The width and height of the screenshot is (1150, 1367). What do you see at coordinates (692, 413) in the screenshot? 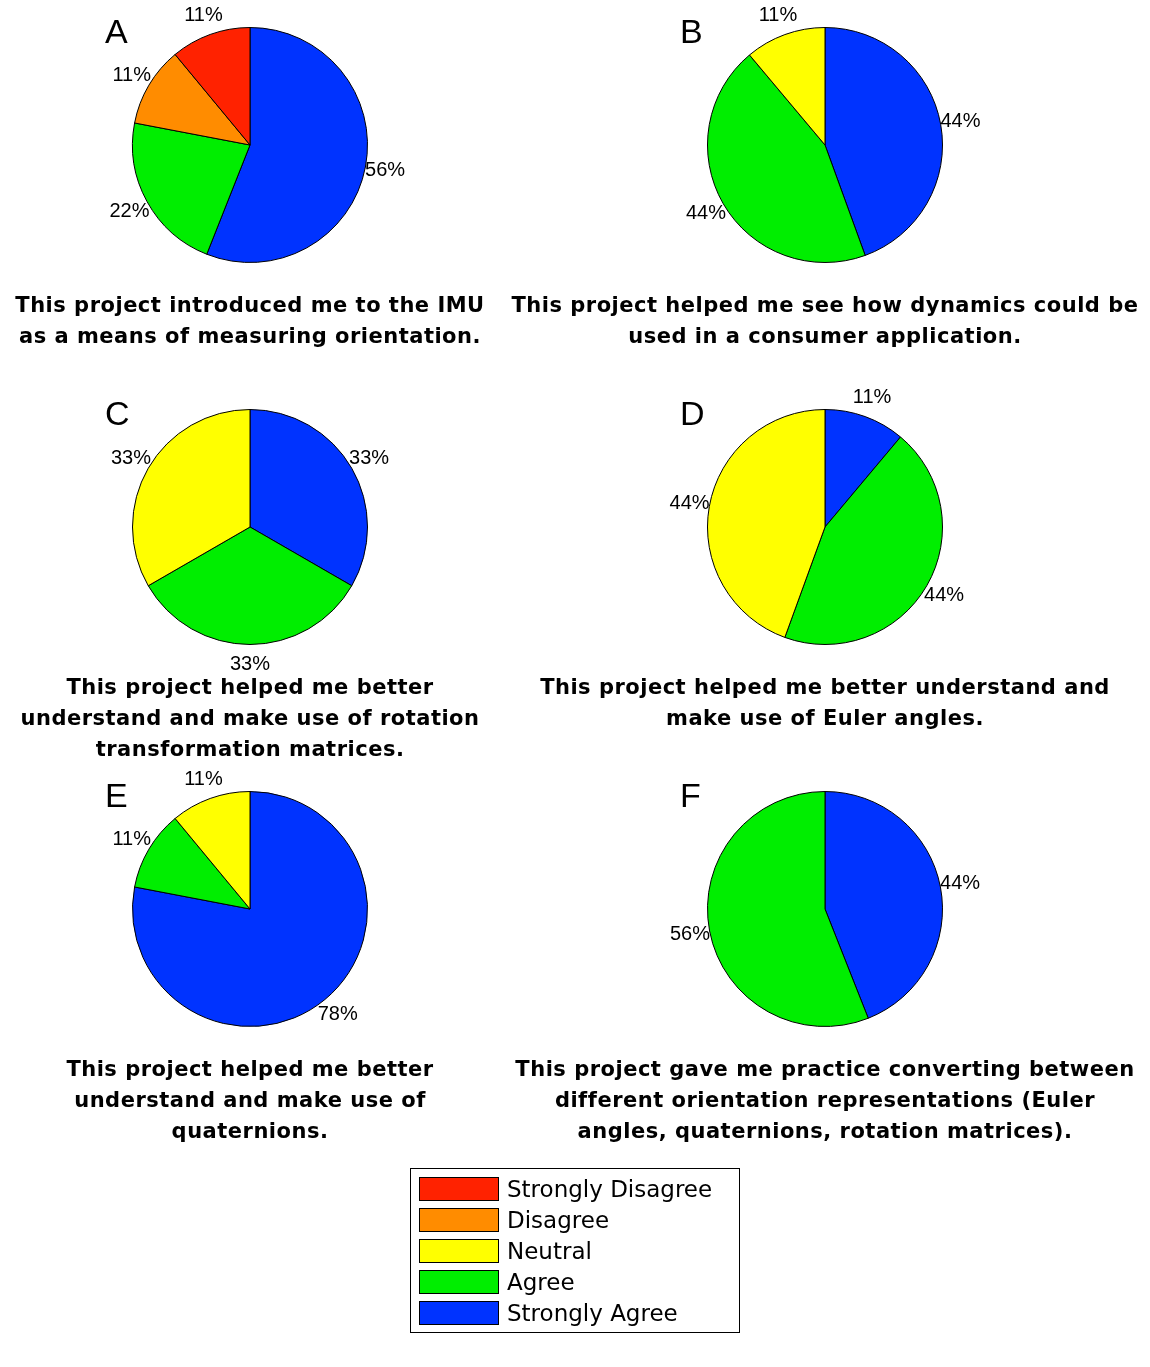
I see `chart-title: D` at bounding box center [692, 413].